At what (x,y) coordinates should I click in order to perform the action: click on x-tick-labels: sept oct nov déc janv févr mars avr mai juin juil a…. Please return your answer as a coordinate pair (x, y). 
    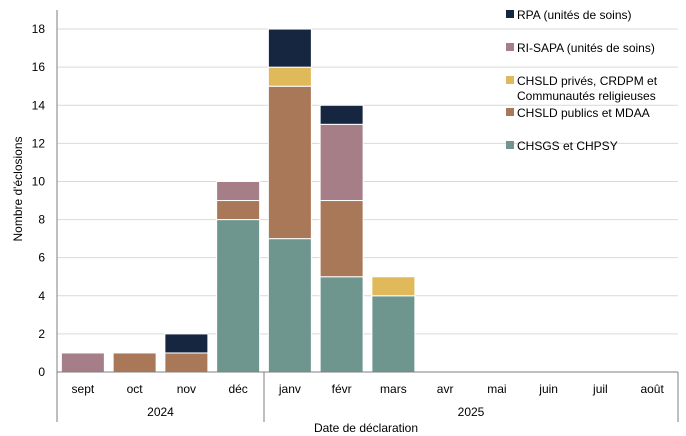
    Looking at the image, I should click on (368, 389).